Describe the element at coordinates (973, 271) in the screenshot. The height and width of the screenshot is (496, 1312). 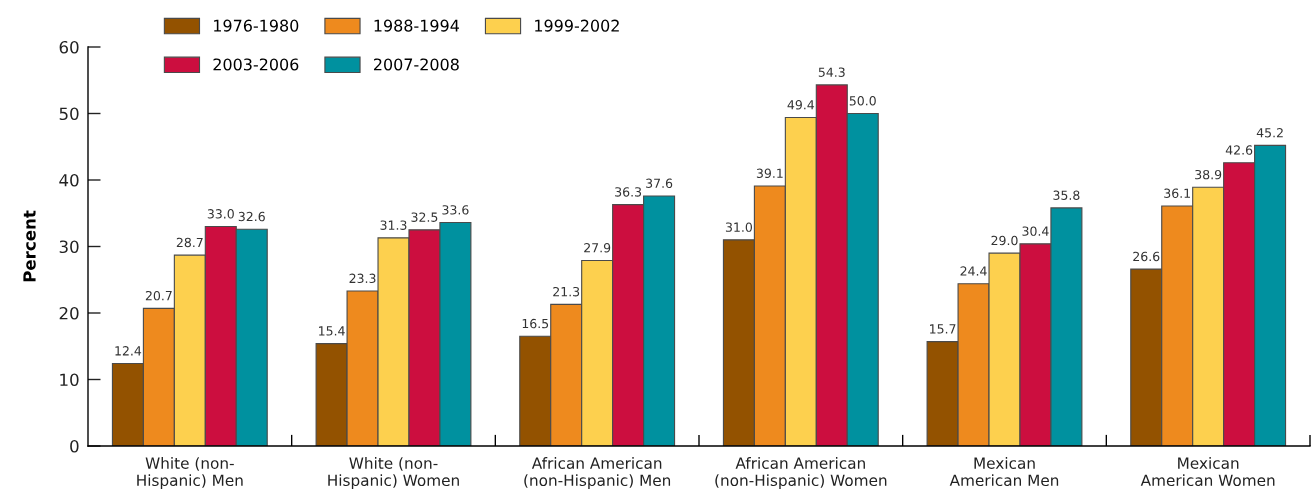
I see `data-label: 24.4` at that location.